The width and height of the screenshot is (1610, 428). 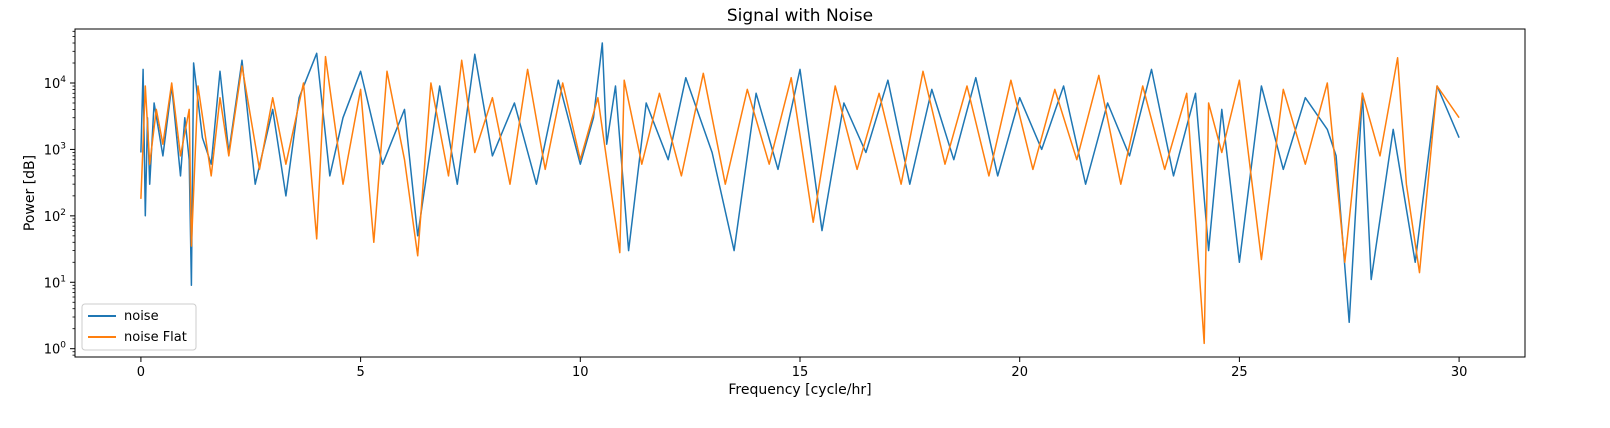 I want to click on x-tick-label: 0, so click(x=141, y=372).